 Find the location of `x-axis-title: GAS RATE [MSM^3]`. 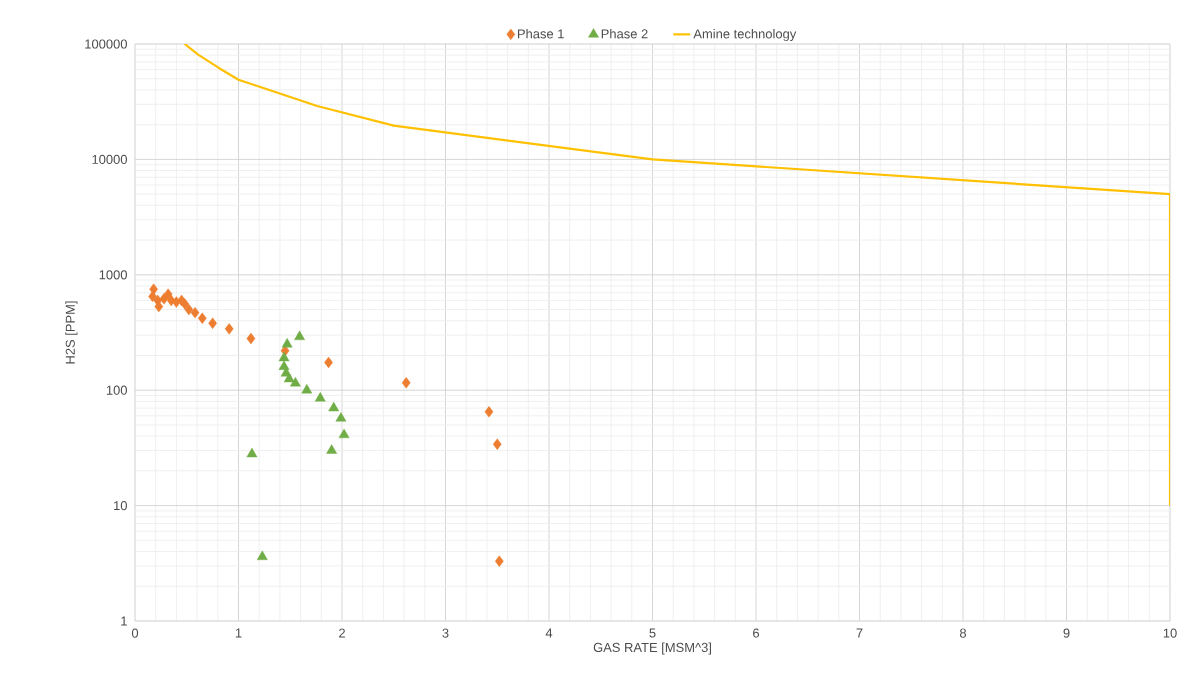

x-axis-title: GAS RATE [MSM^3] is located at coordinates (652, 648).